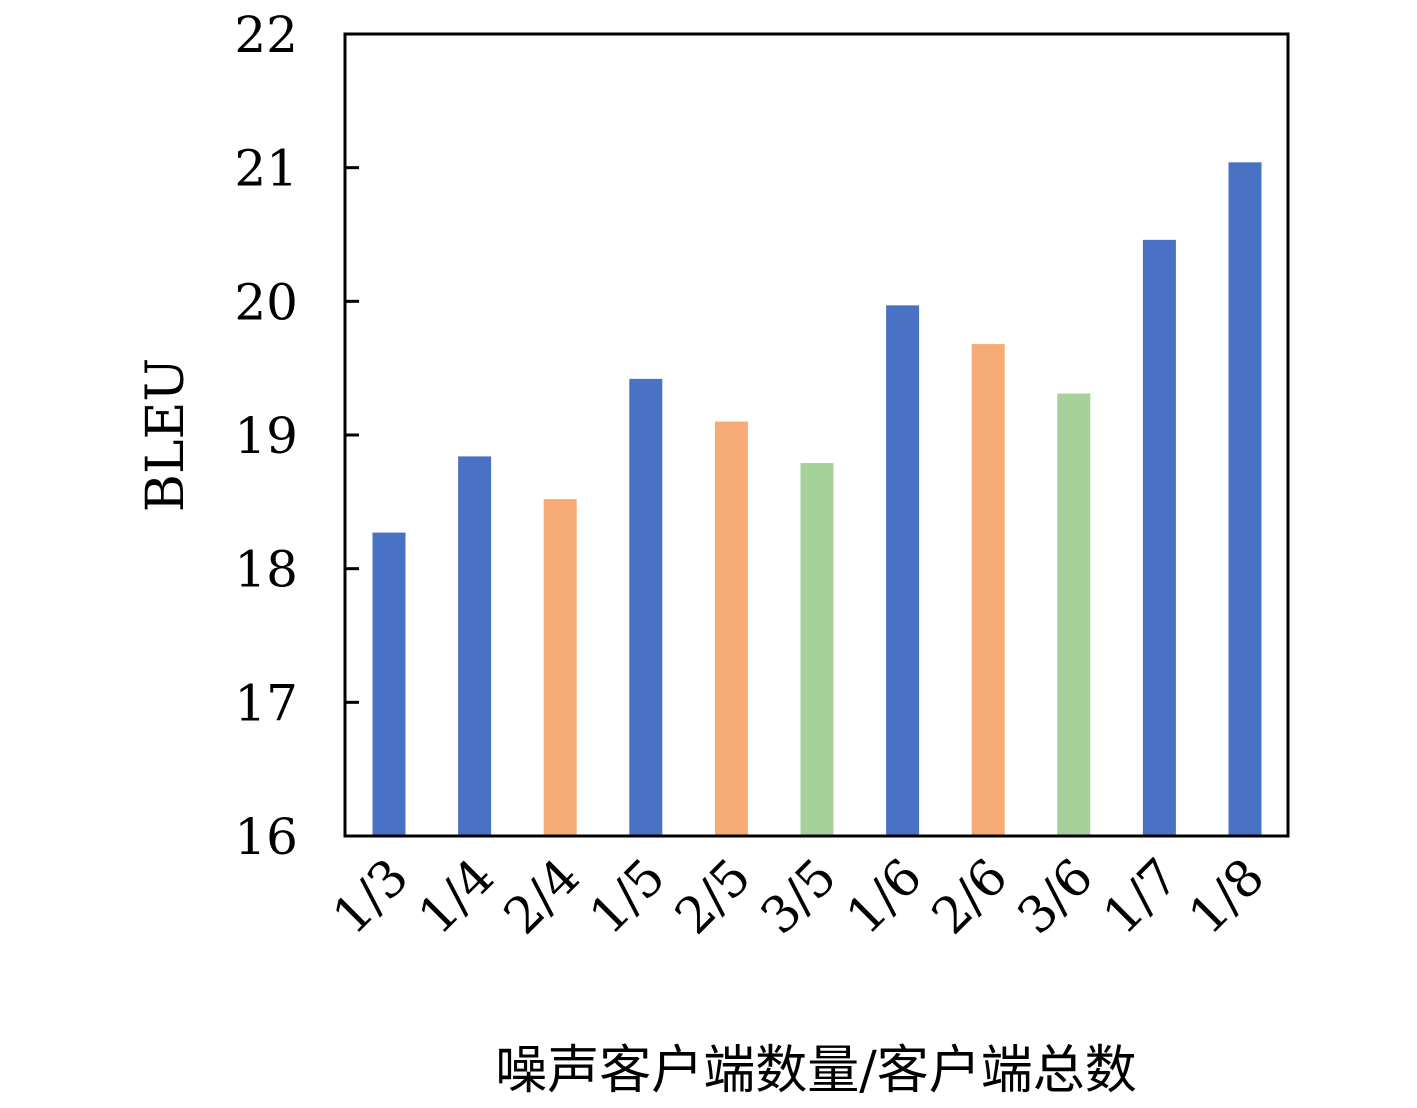  What do you see at coordinates (542, 896) in the screenshot?
I see `x-tick-label: 2/4` at bounding box center [542, 896].